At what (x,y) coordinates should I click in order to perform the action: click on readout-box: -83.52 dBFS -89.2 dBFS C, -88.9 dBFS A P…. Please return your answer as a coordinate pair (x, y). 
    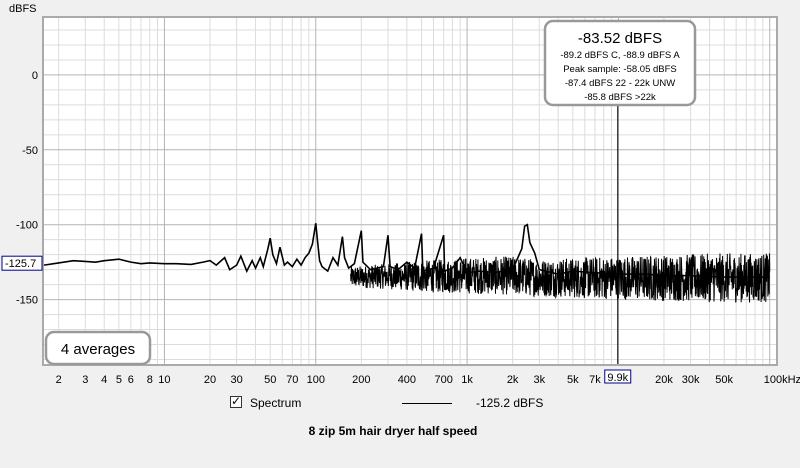
    Looking at the image, I should click on (620, 63).